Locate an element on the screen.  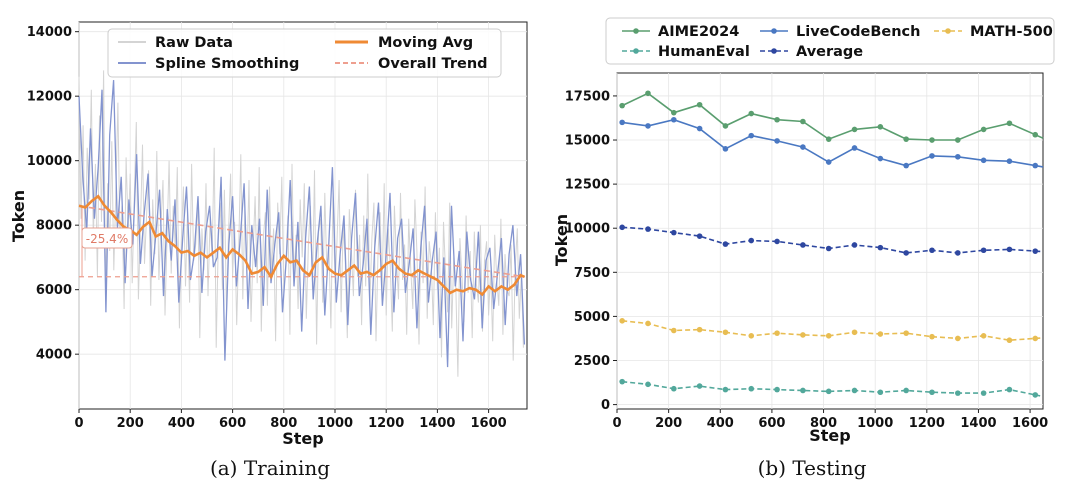
annotation-box is located at coordinates (107, 238).